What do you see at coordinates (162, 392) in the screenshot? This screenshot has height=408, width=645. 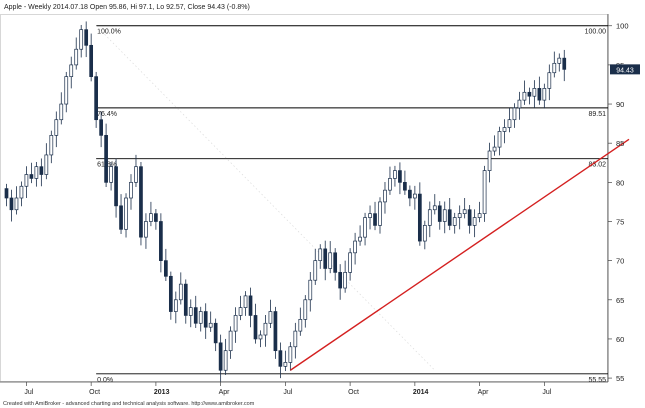 I see `x-tick-label: 2013` at bounding box center [162, 392].